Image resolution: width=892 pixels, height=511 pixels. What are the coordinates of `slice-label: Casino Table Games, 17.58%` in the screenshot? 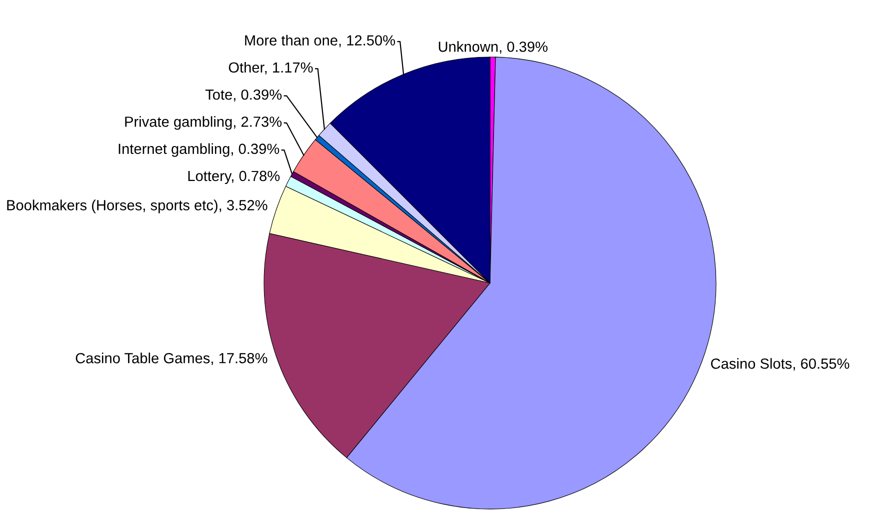 It's located at (172, 359).